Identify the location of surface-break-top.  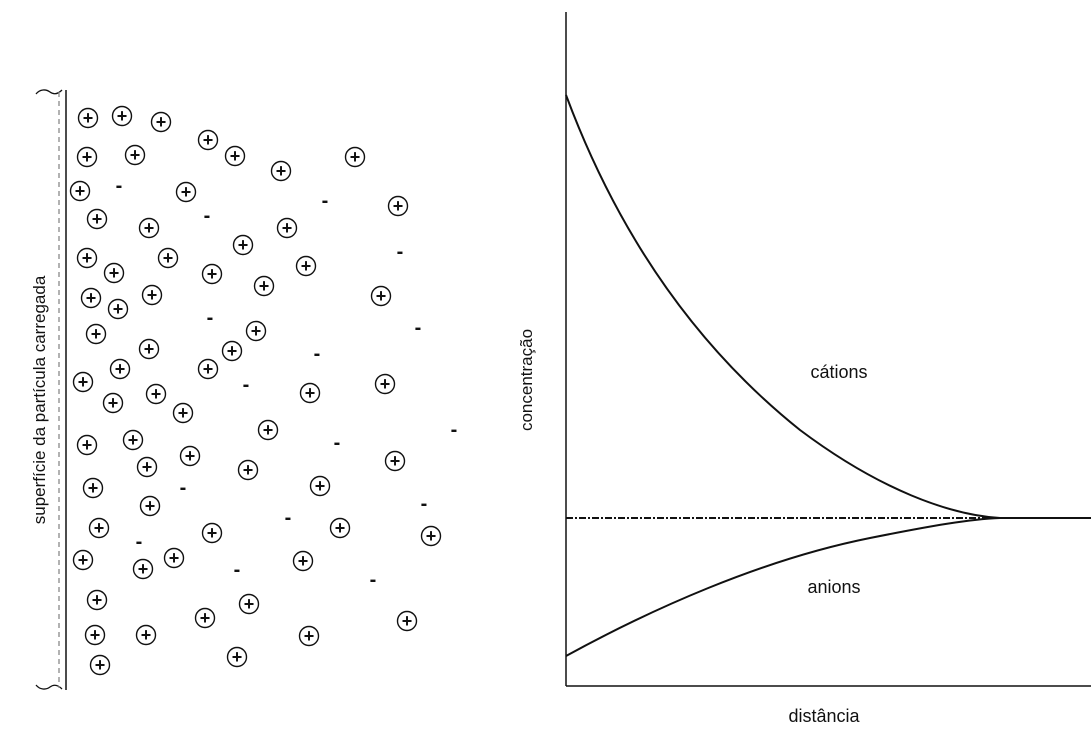
(49, 92).